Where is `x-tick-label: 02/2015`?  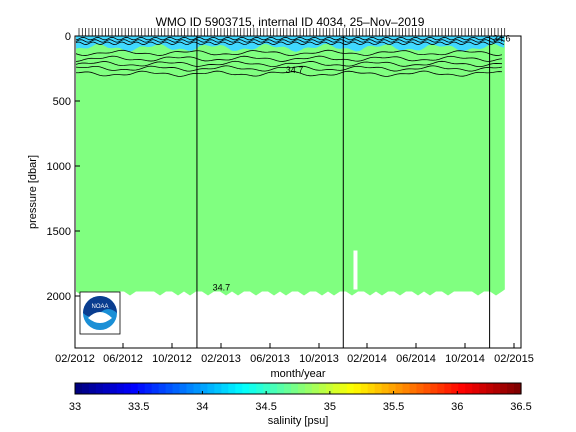
x-tick-label: 02/2015 is located at coordinates (514, 359).